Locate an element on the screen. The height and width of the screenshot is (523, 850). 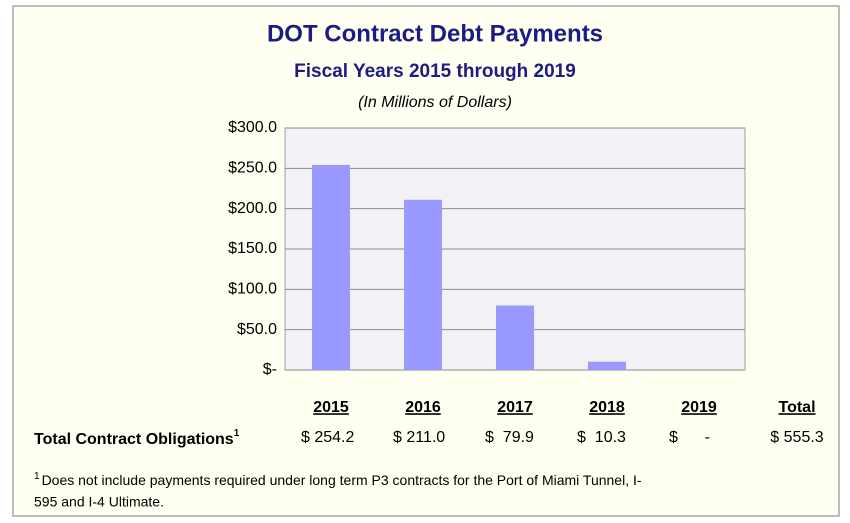
row-label-marker: 1 is located at coordinates (237, 433).